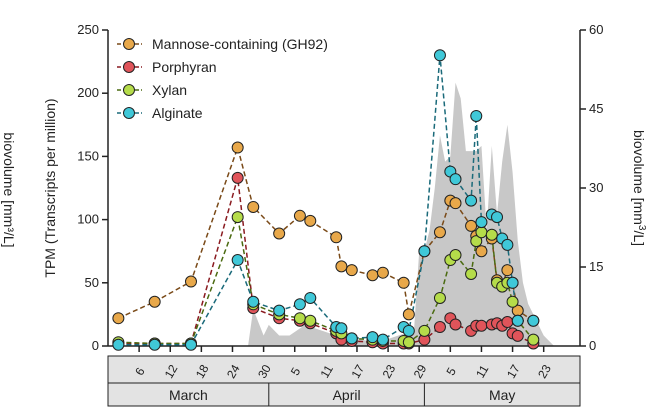 The width and height of the screenshot is (655, 411). Describe the element at coordinates (88, 219) in the screenshot. I see `y-tick-label: 100` at that location.